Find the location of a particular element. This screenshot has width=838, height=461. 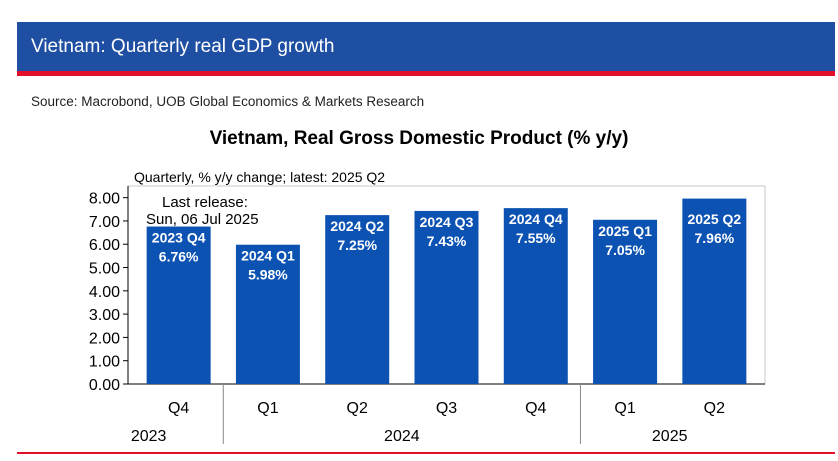

last-release-annotation: Last release: Sun, 06 Jul 2025 is located at coordinates (202, 211).